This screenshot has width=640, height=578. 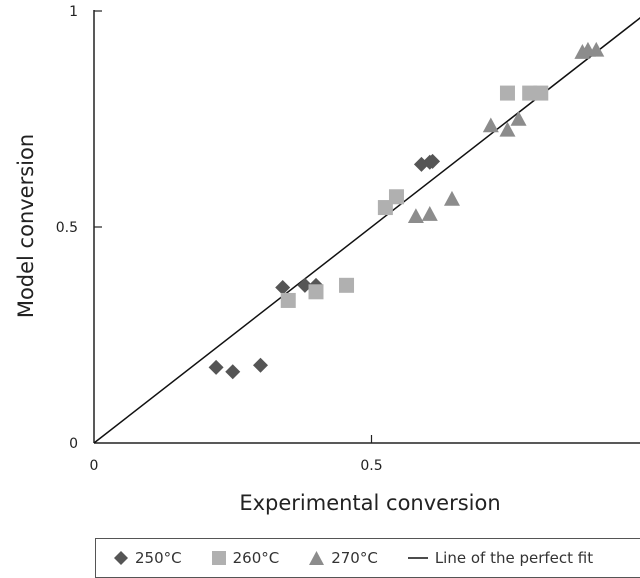 What do you see at coordinates (73, 12) in the screenshot?
I see `y-tick-label: 1` at bounding box center [73, 12].